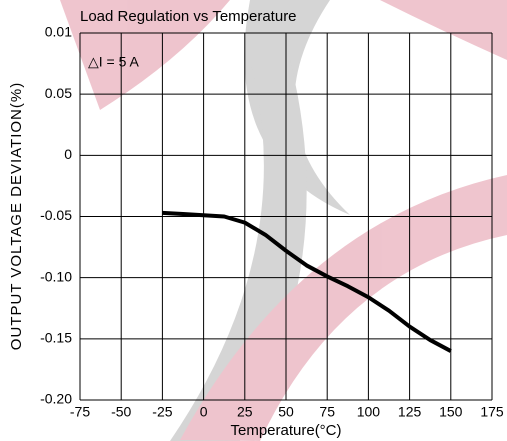  What do you see at coordinates (492, 412) in the screenshot?
I see `x-tick-label: 175` at bounding box center [492, 412].